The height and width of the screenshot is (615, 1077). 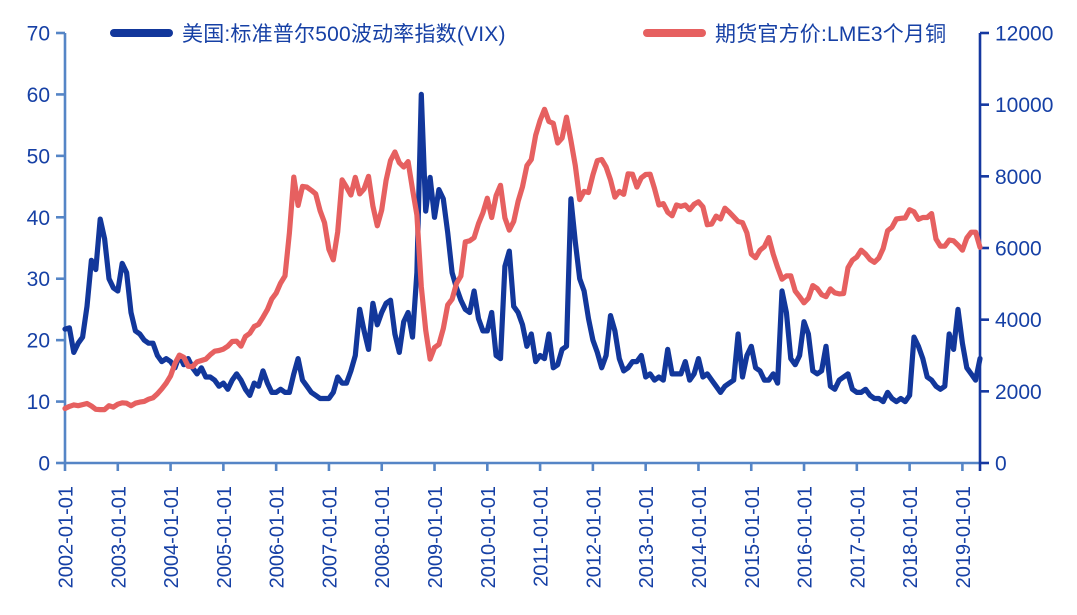 I want to click on x-axis-tick-label: 2016-01-01, so click(x=806, y=537).